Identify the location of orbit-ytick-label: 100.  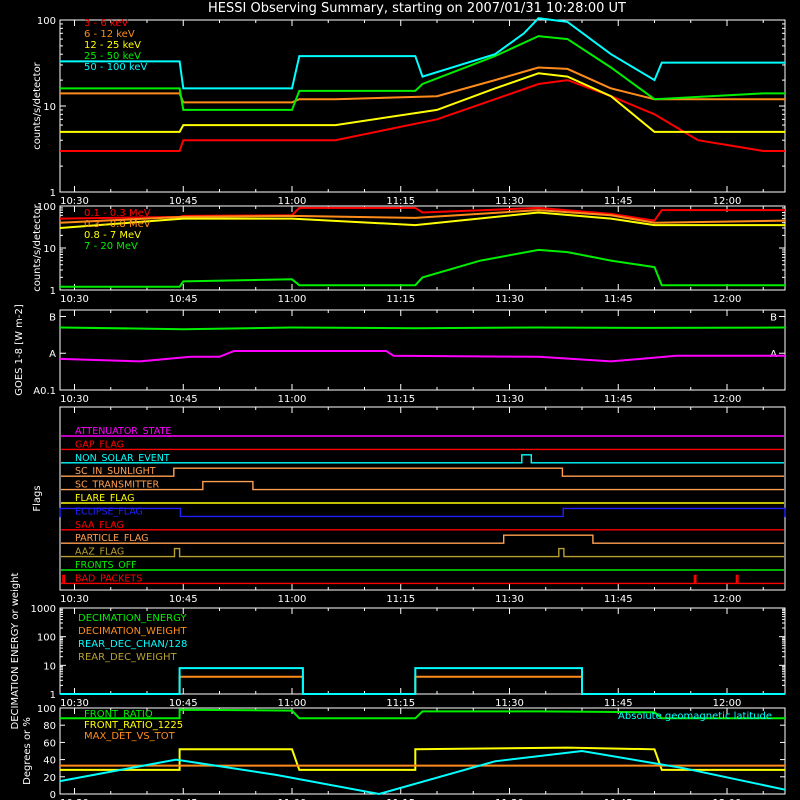
(46, 709).